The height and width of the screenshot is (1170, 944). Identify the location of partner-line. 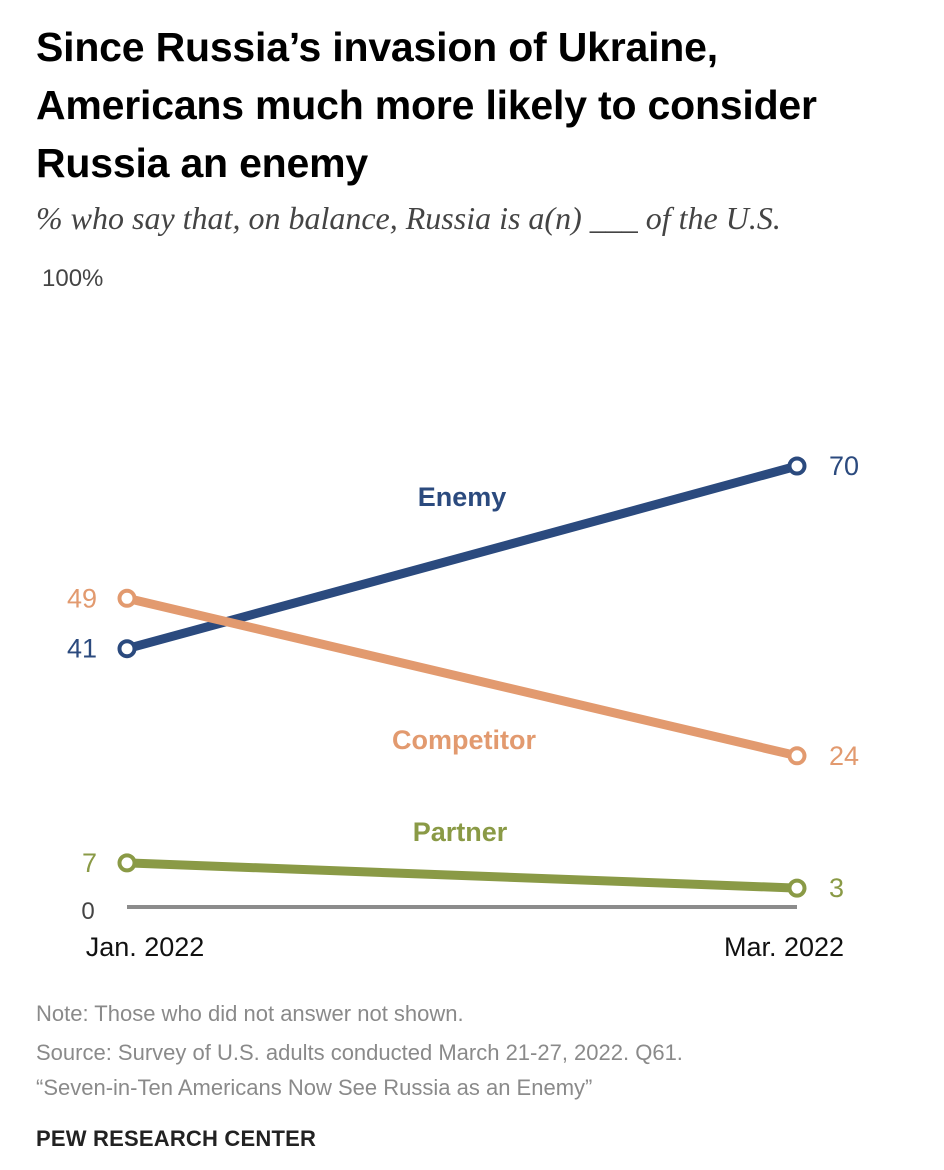
(462, 875).